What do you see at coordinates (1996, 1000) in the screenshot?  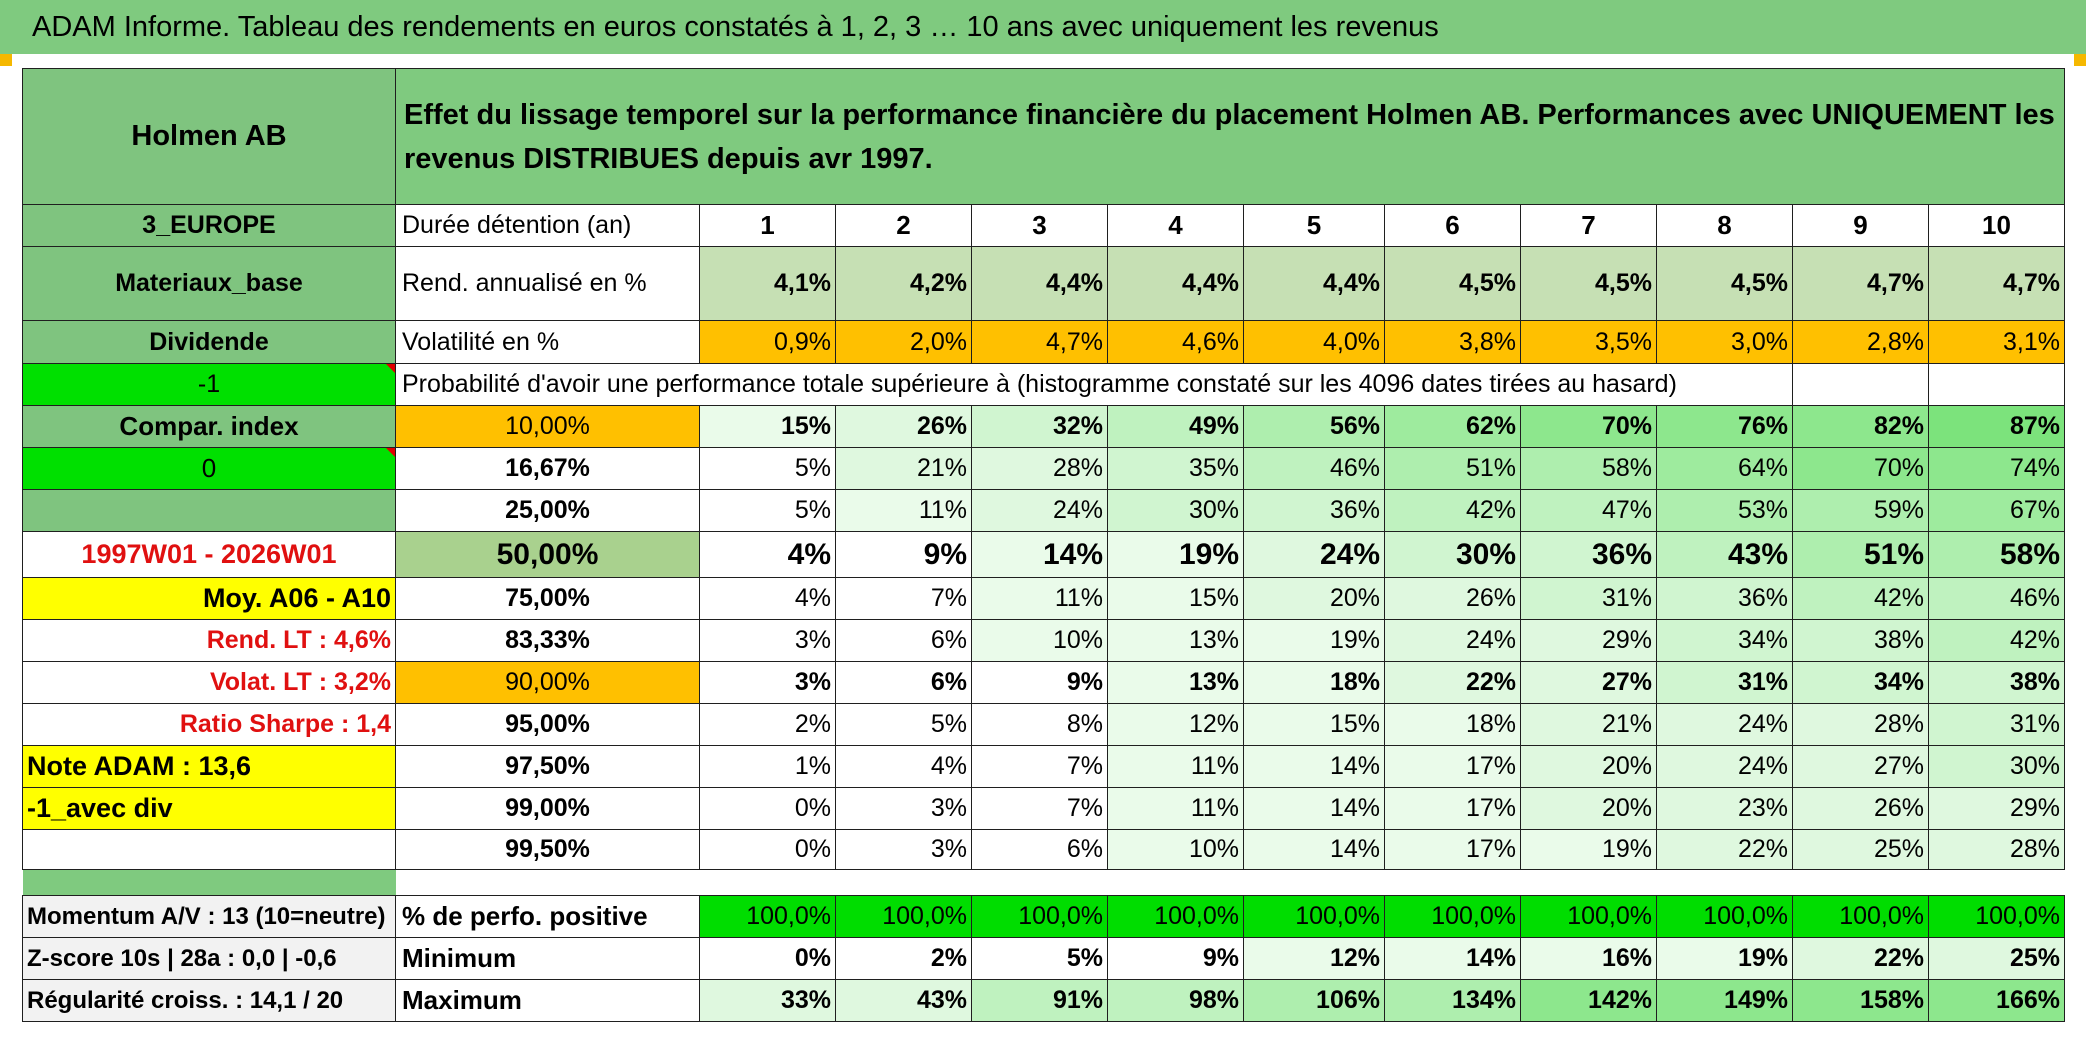 I see `maximum-value: 166%` at bounding box center [1996, 1000].